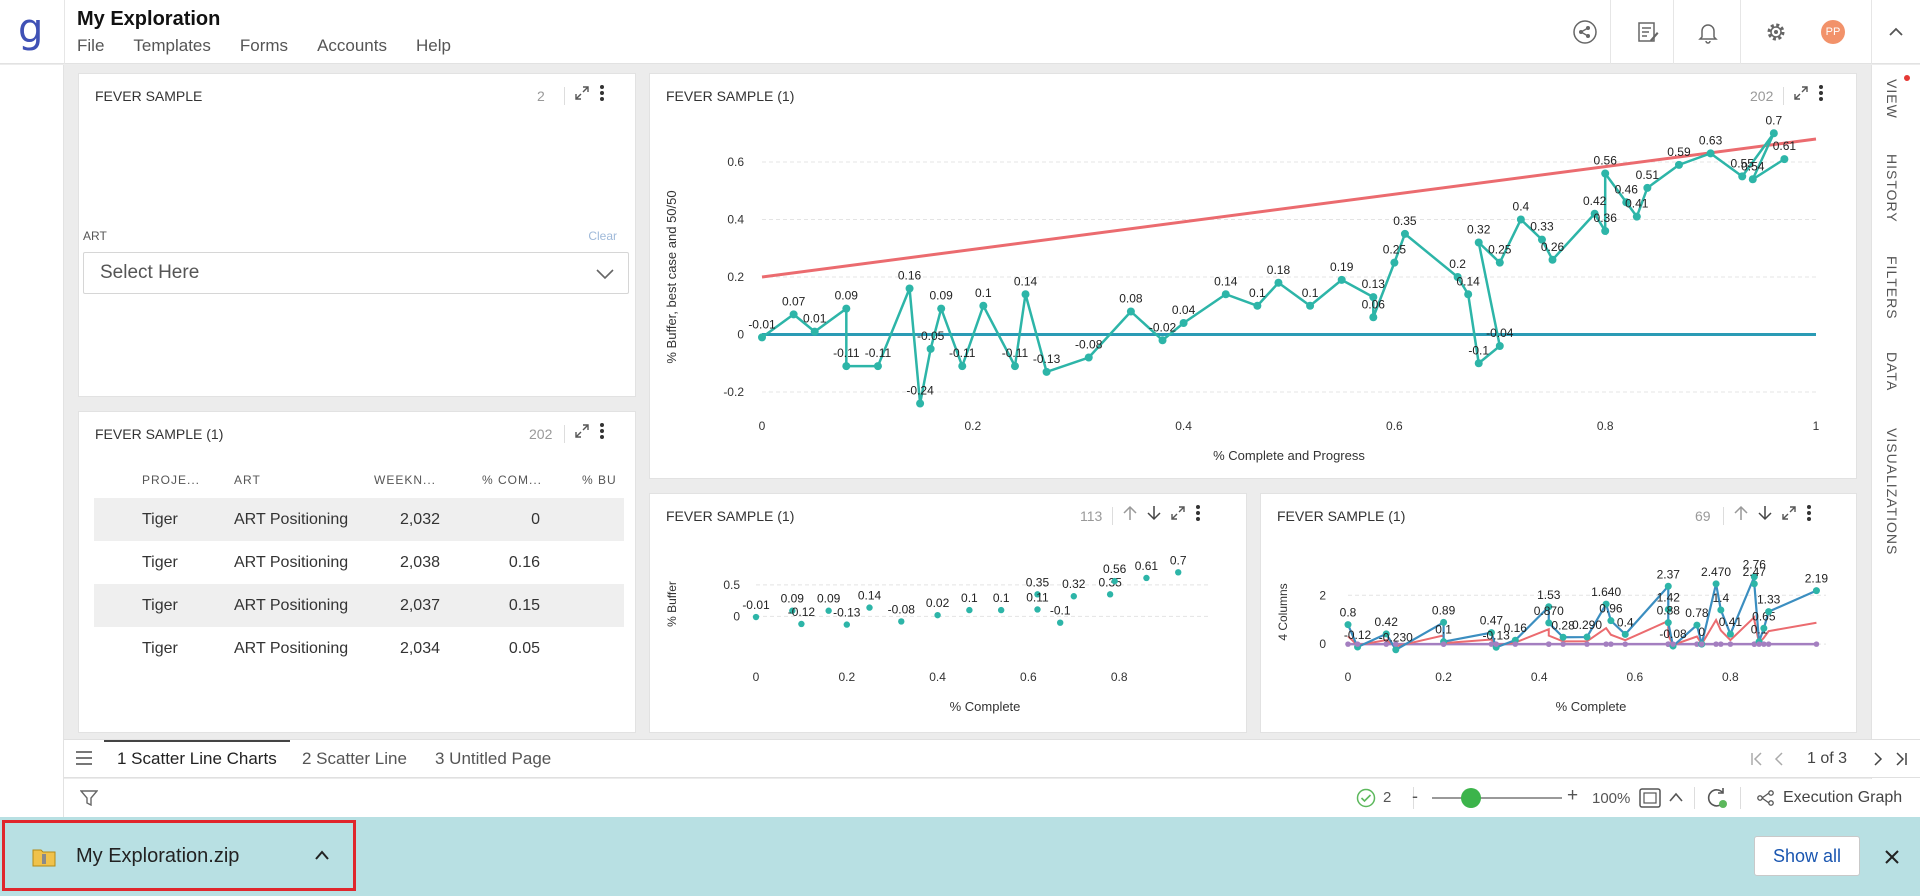 This screenshot has height=896, width=1920. I want to click on data-label: 0.41, so click(1731, 622).